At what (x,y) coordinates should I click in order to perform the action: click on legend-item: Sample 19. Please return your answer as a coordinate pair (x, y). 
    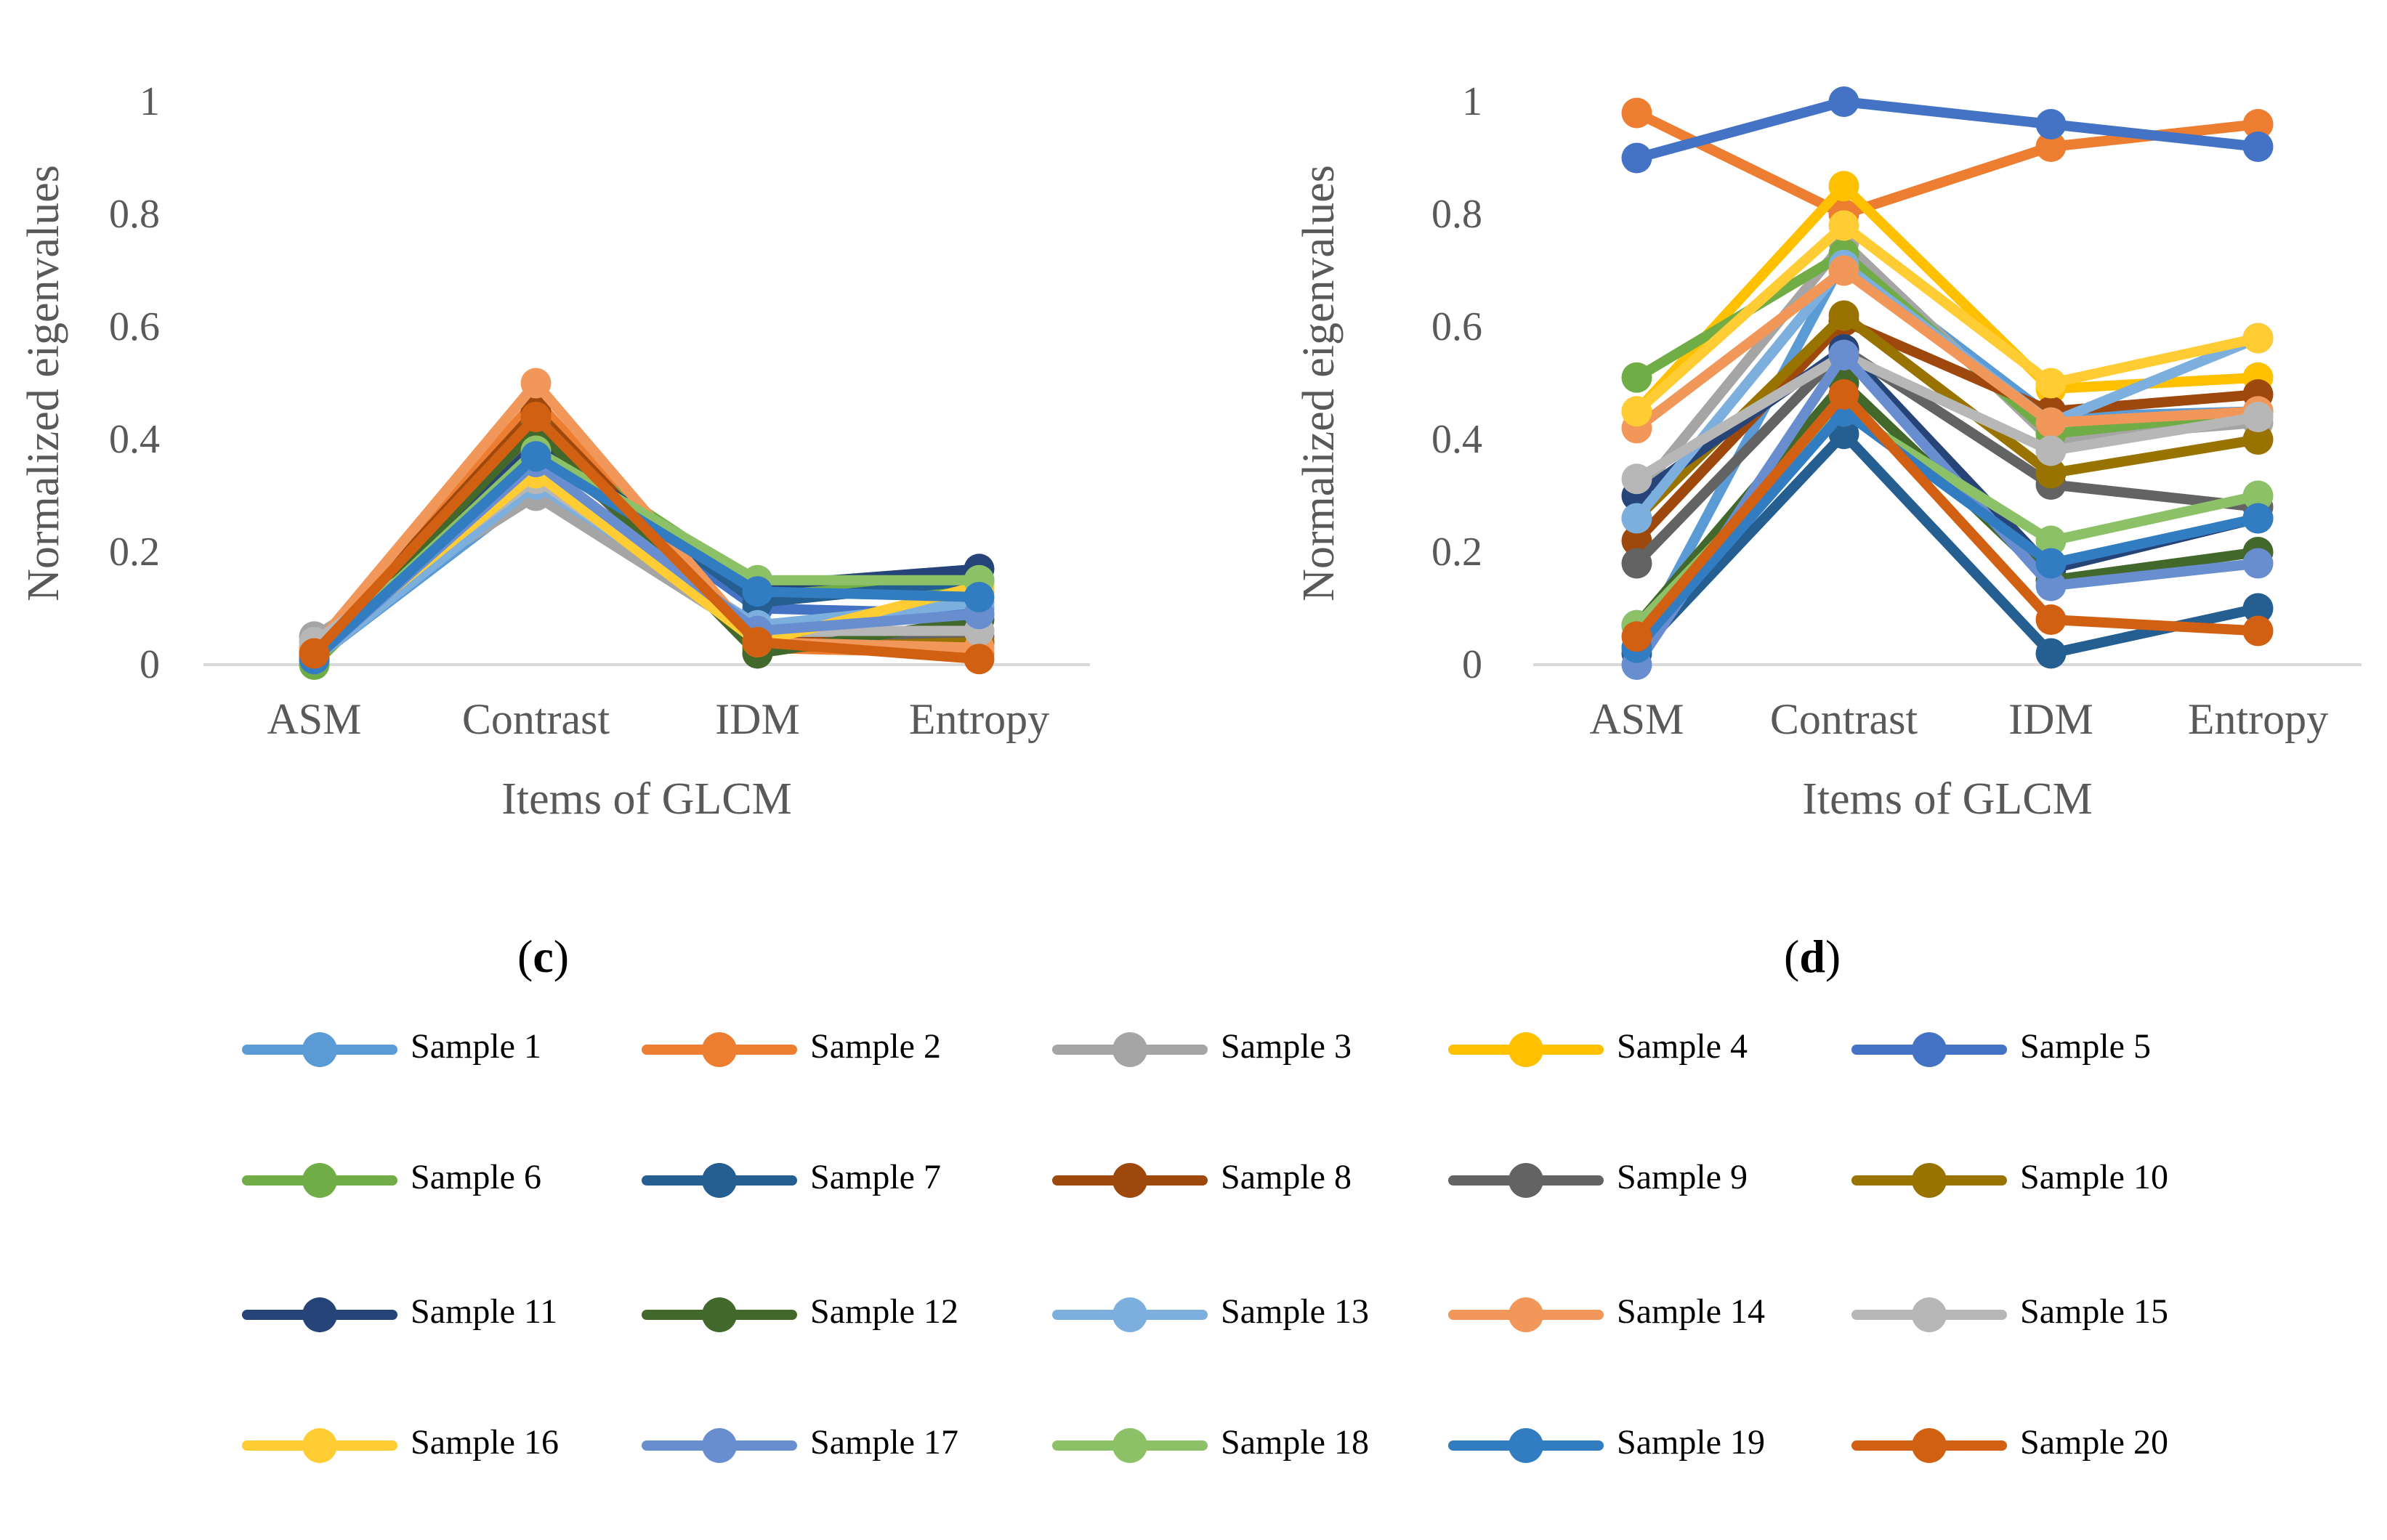
    Looking at the image, I should click on (1643, 1446).